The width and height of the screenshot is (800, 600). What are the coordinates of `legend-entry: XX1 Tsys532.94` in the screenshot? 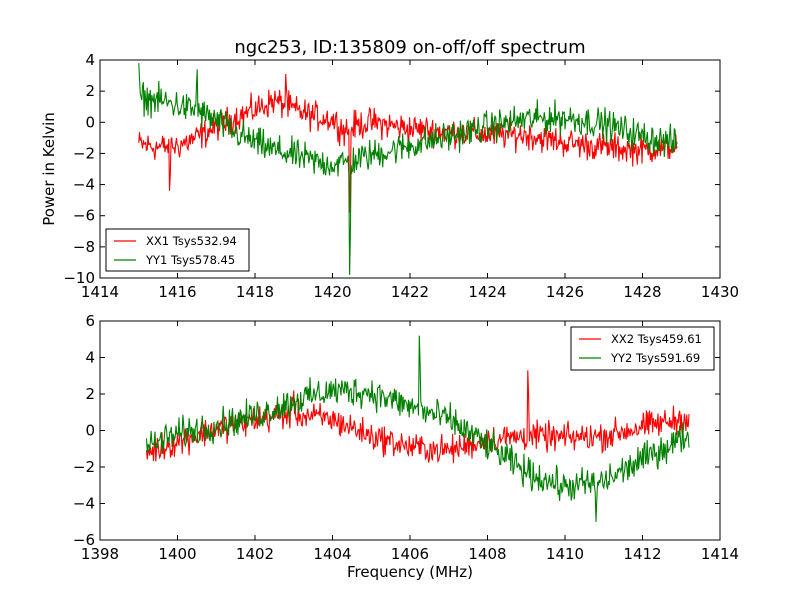 It's located at (191, 241).